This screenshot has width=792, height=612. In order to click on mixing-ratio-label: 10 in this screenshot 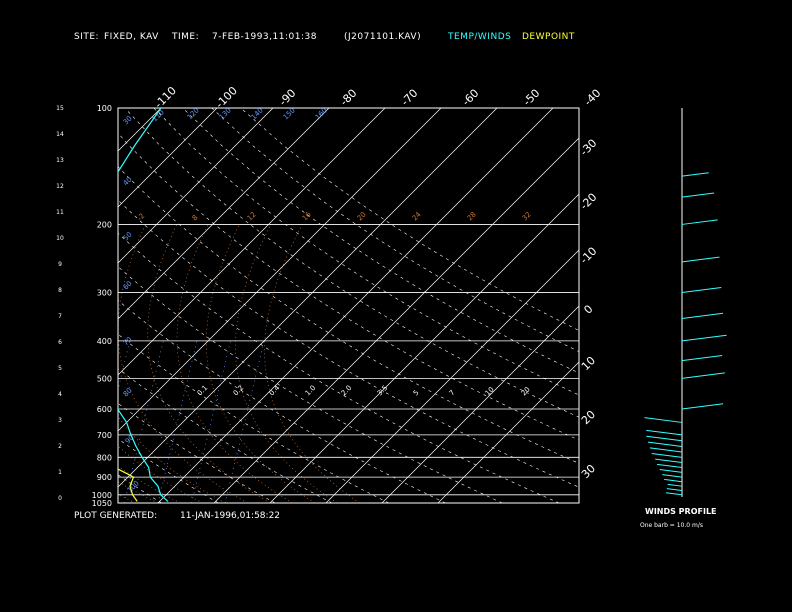, I will do `click(490, 391)`.